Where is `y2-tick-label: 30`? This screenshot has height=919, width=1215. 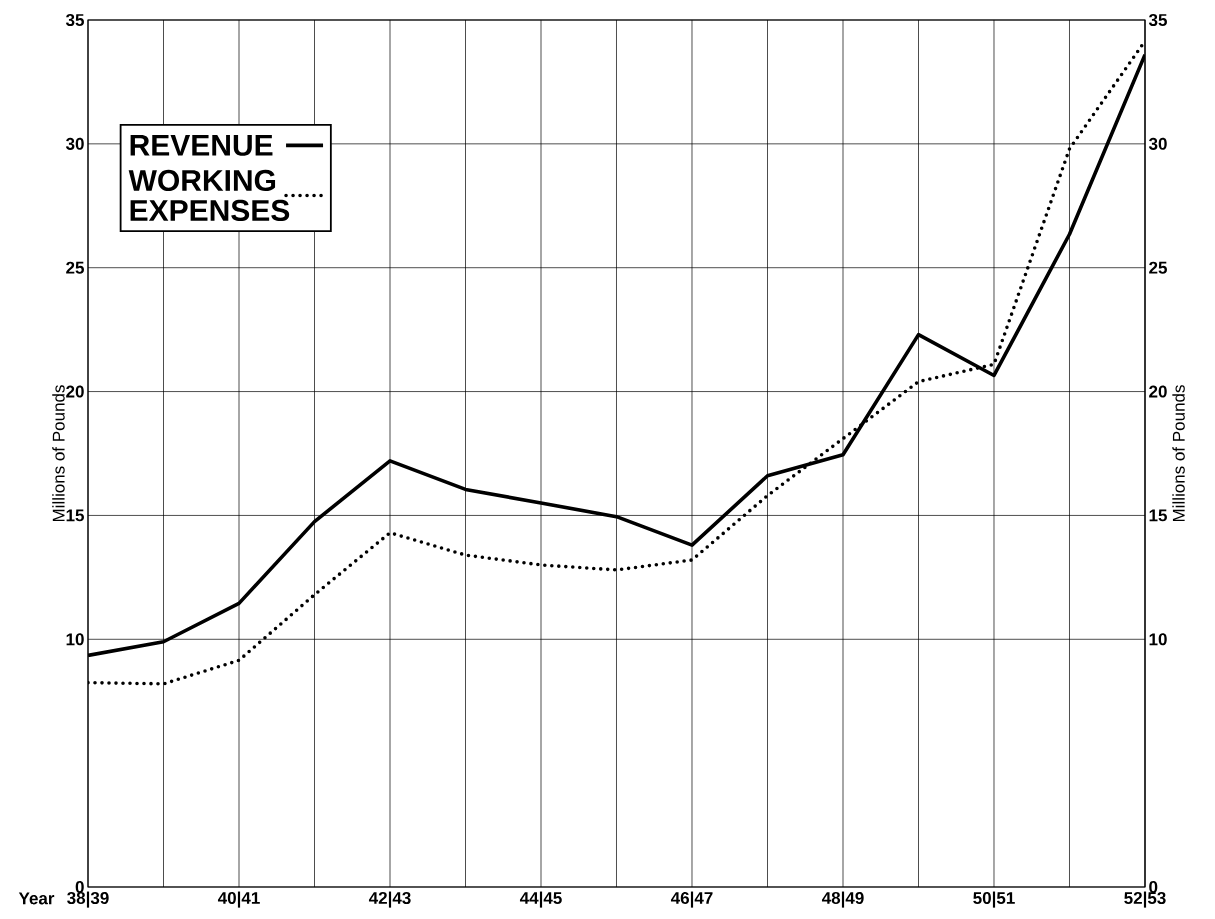 y2-tick-label: 30 is located at coordinates (1157, 143).